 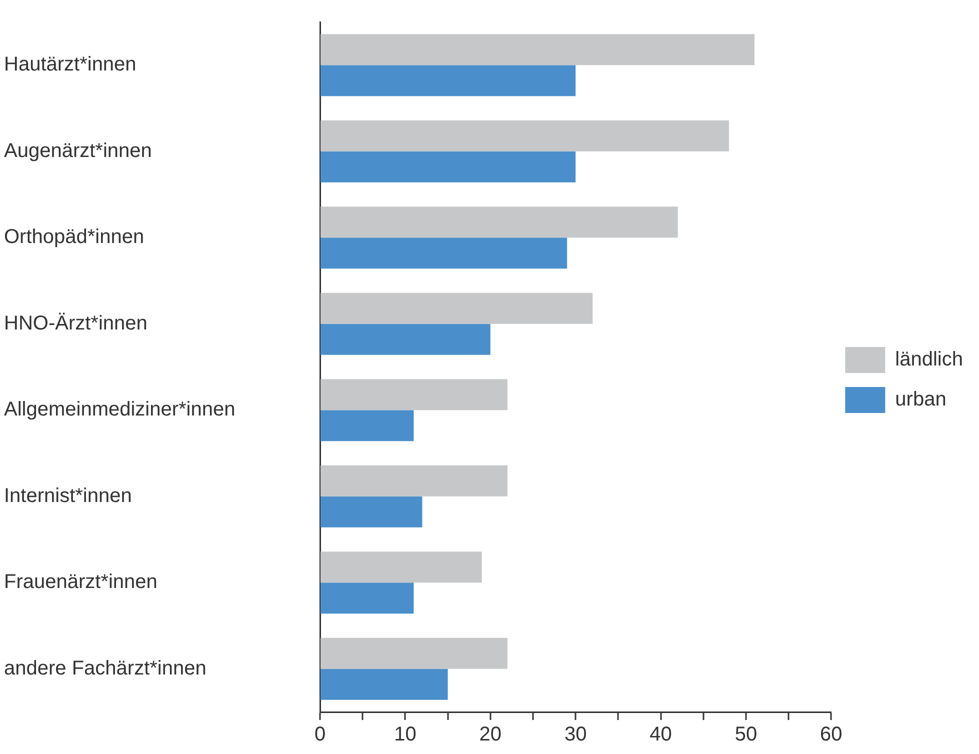 What do you see at coordinates (661, 735) in the screenshot?
I see `x-tick-label: 40` at bounding box center [661, 735].